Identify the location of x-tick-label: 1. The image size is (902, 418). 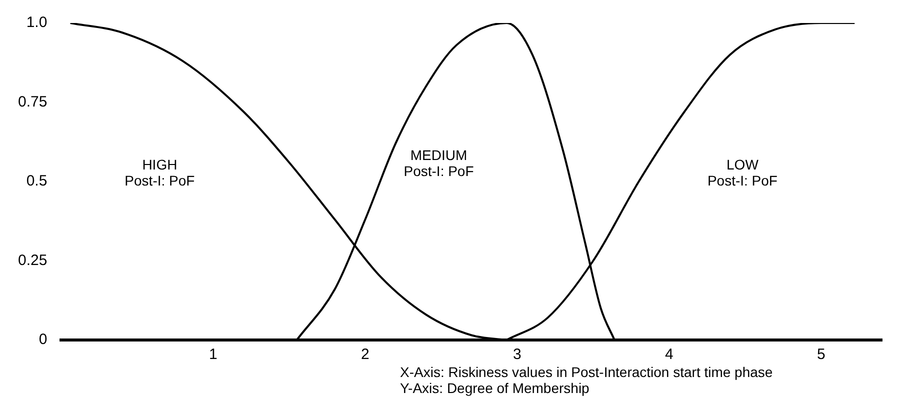
(213, 355).